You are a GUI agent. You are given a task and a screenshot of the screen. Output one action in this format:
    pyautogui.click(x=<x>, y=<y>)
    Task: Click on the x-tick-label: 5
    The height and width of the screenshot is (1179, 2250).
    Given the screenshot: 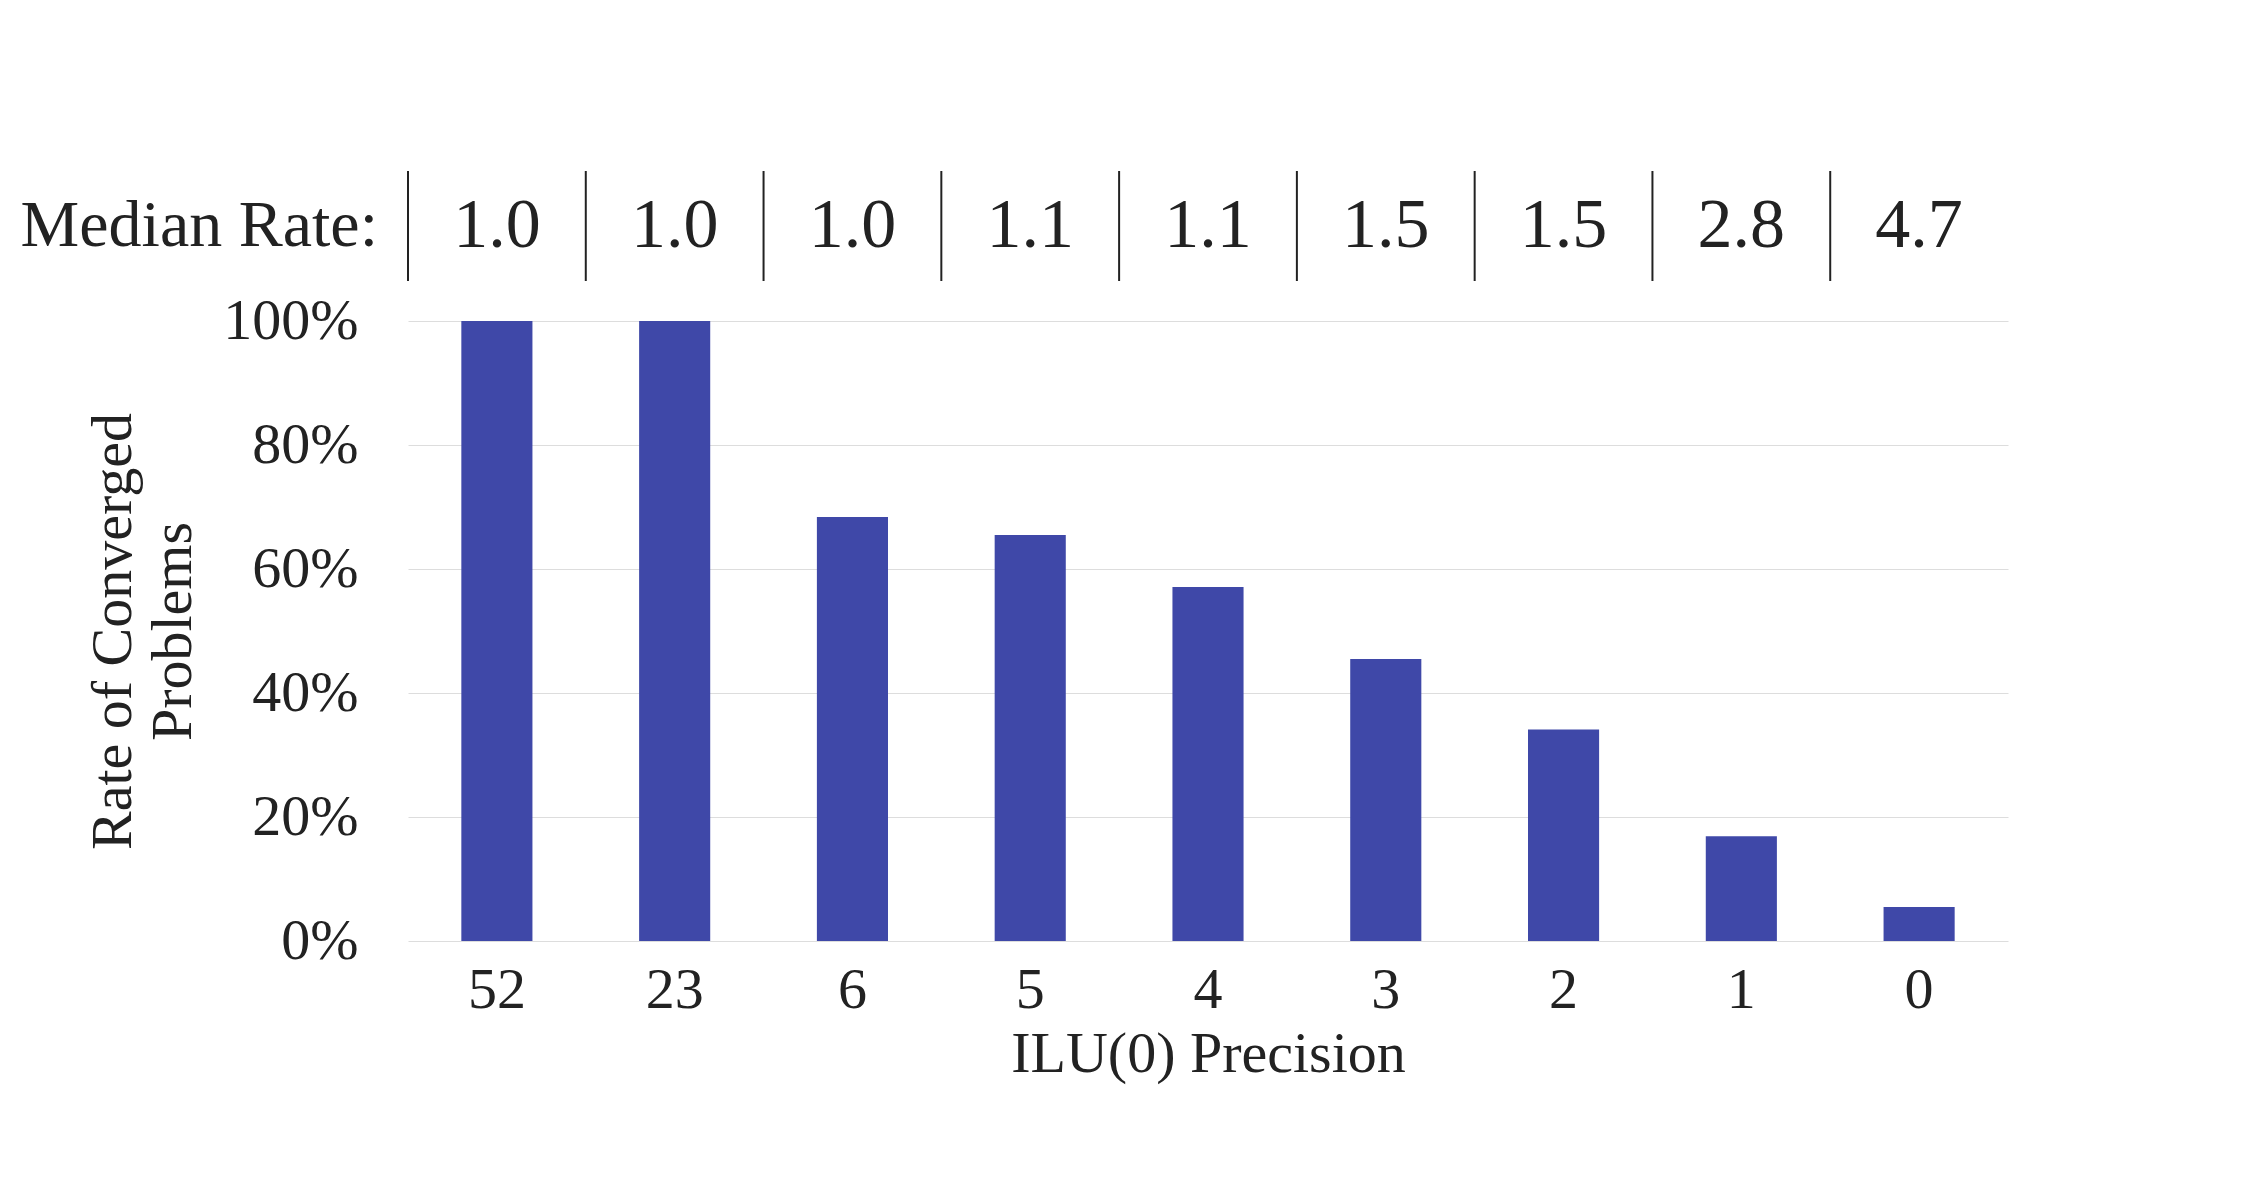 What is the action you would take?
    pyautogui.click(x=1030, y=988)
    